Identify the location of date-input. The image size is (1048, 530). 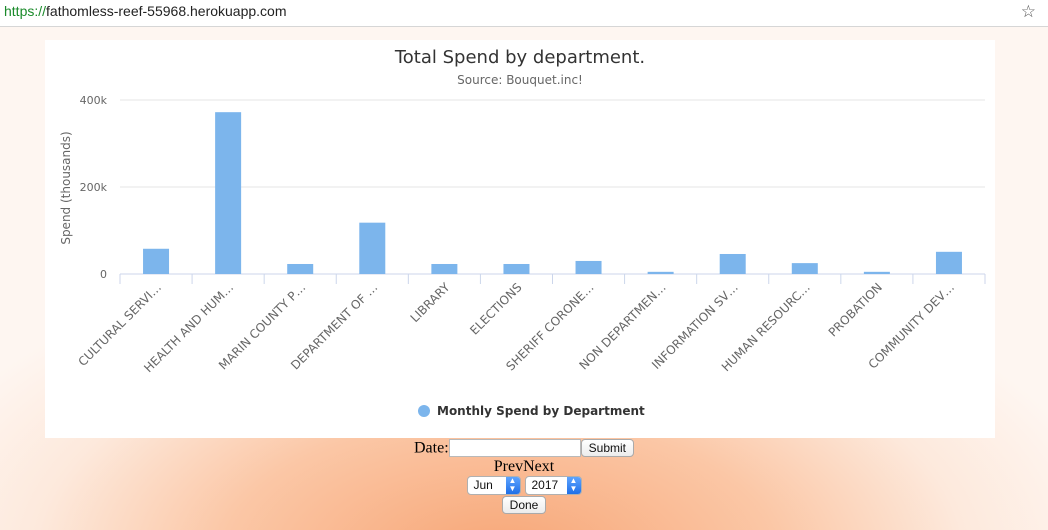
(514, 448).